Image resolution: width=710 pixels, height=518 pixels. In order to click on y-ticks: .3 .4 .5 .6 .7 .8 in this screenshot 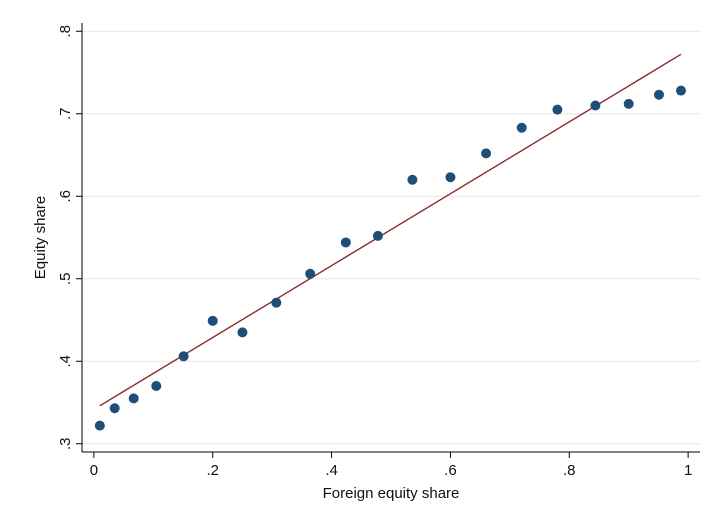, I will do `click(69, 237)`.